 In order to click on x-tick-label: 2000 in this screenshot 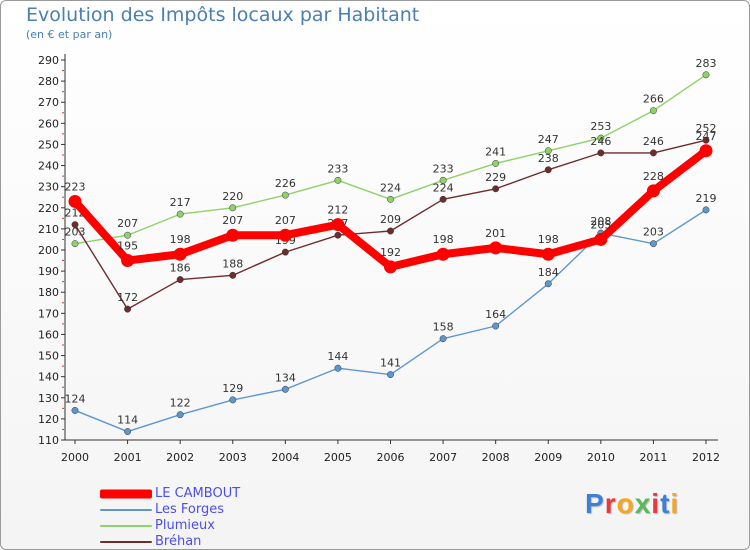, I will do `click(75, 457)`.